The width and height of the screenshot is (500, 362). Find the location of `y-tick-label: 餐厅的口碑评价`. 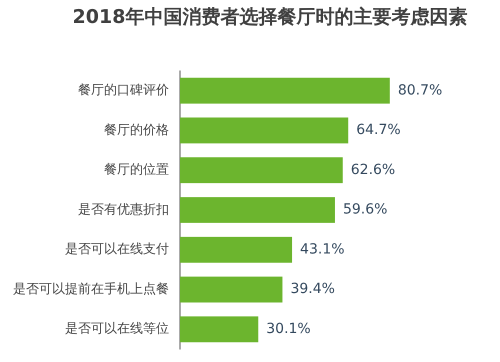

y-tick-label: 餐厅的口碑评价 is located at coordinates (123, 90).